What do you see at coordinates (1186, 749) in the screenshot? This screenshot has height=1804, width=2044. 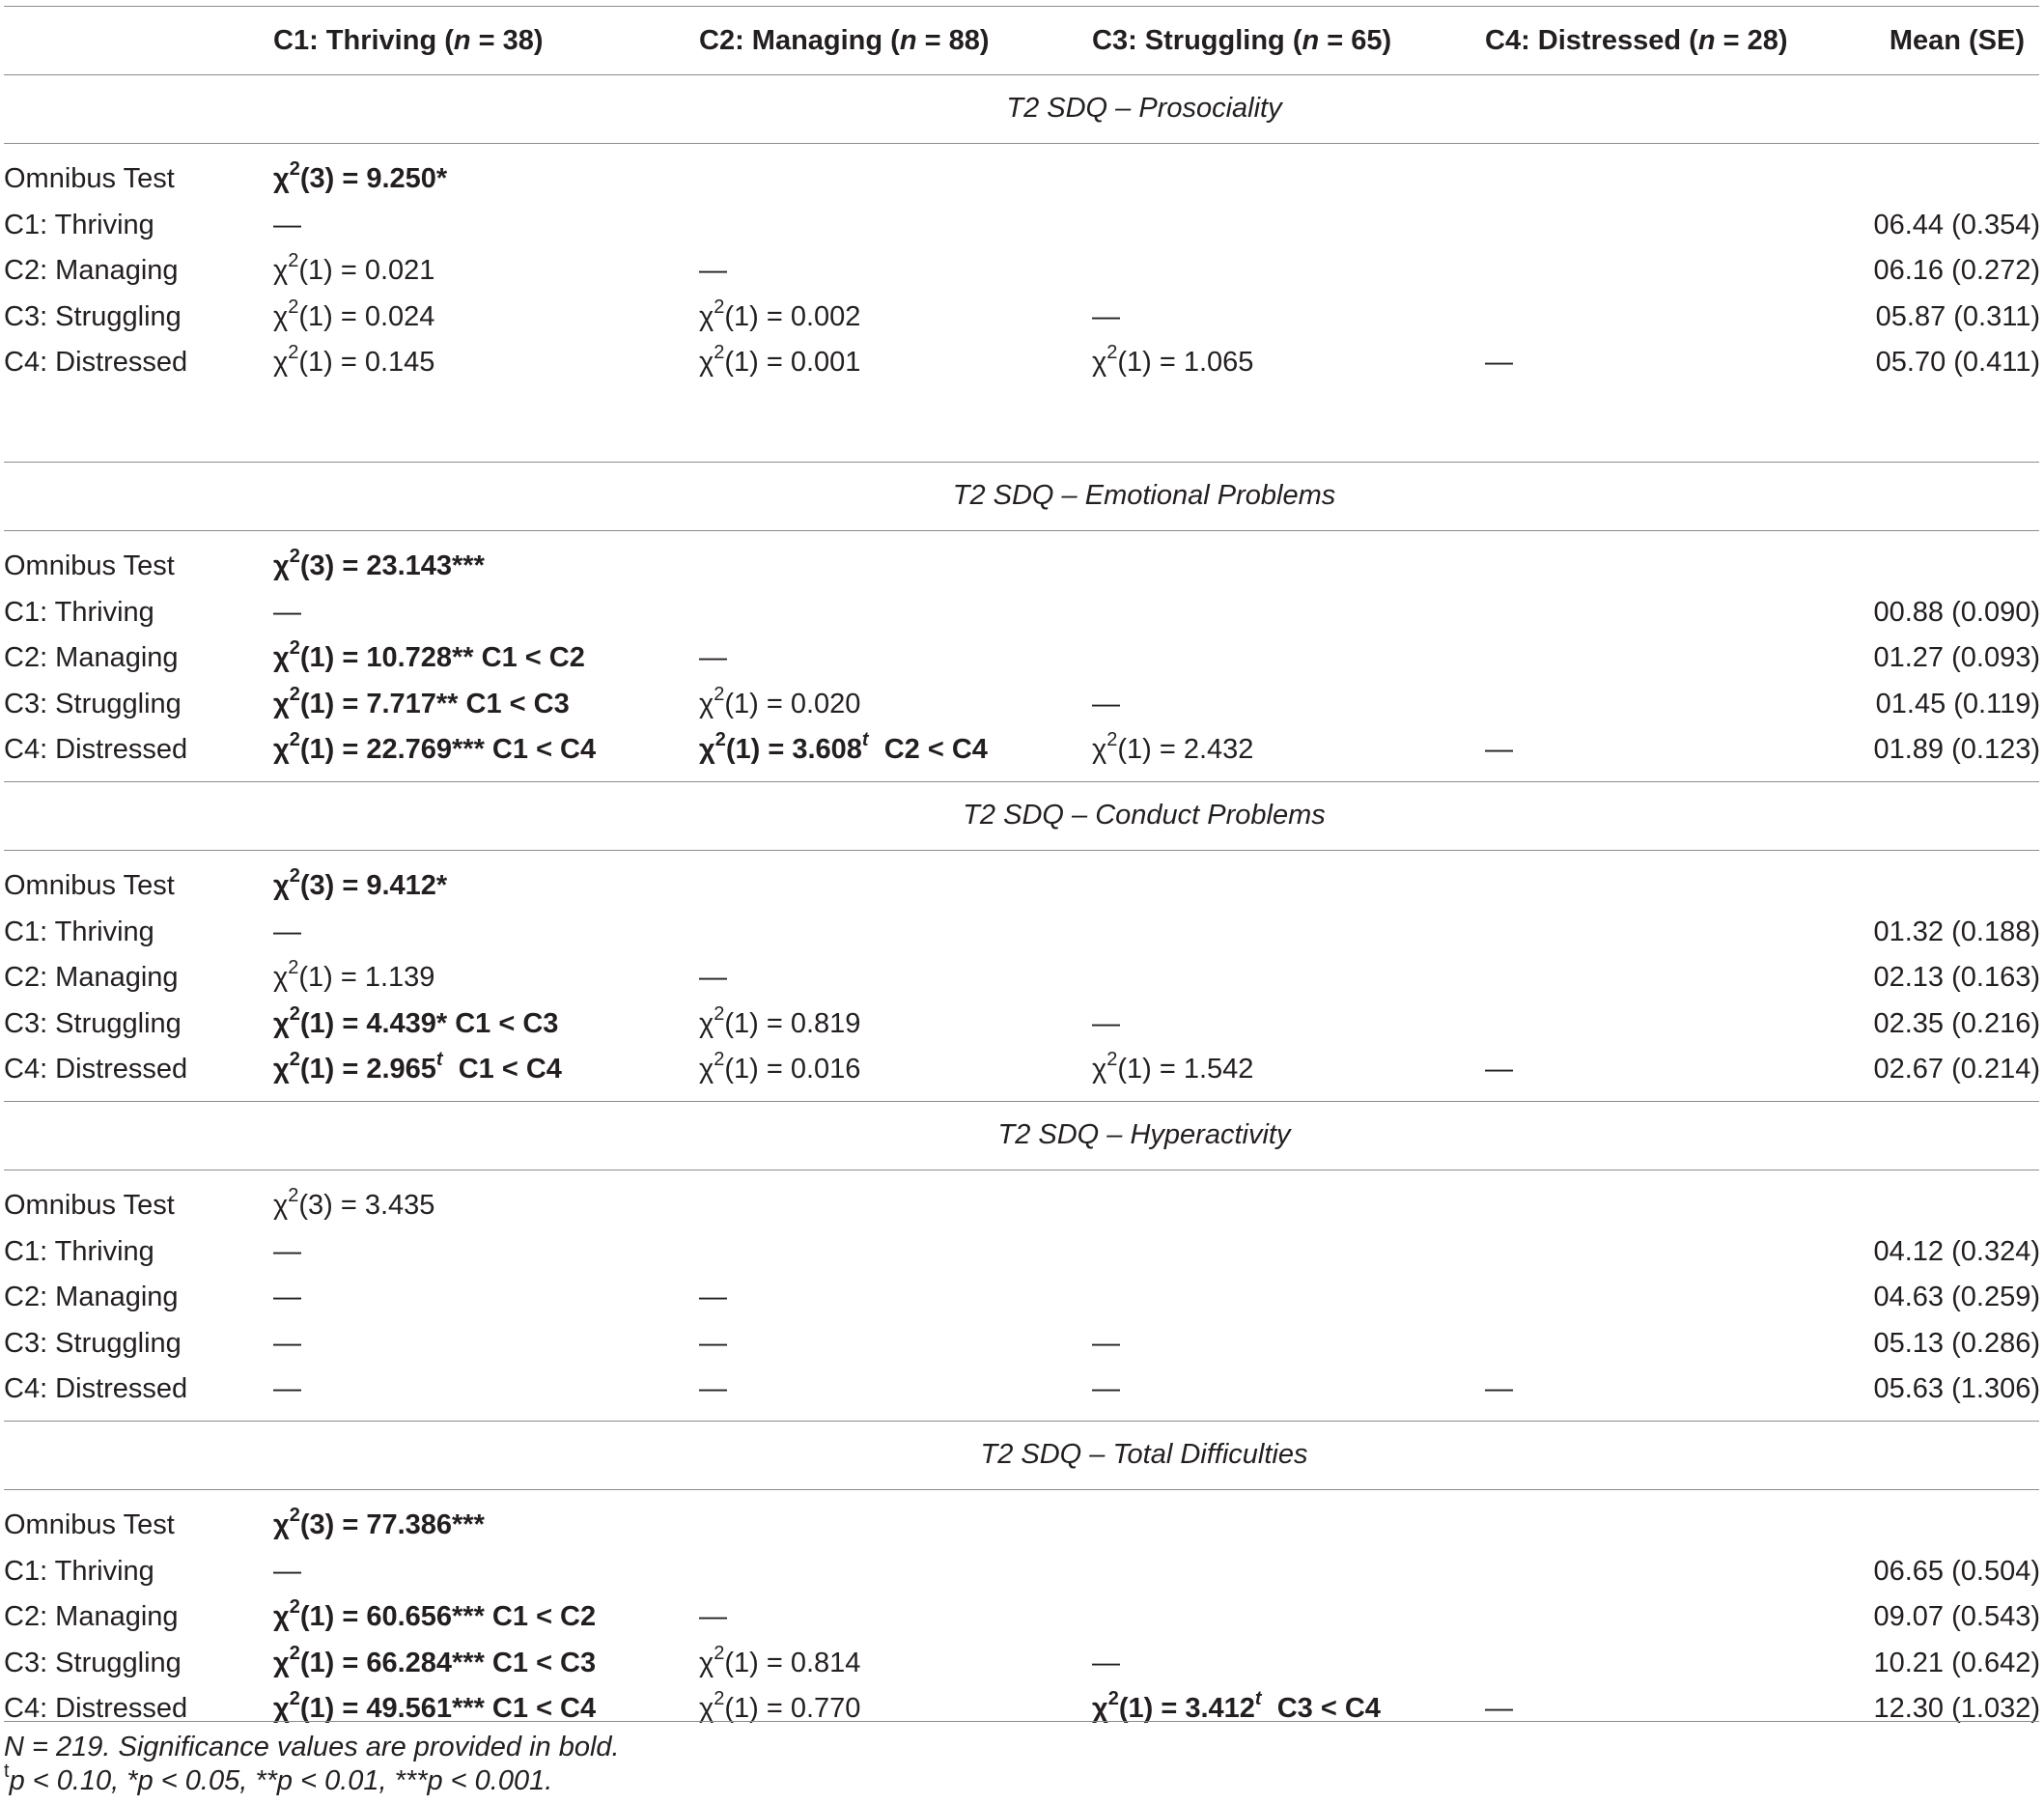 I see `cell-text: (1) = 2.432` at bounding box center [1186, 749].